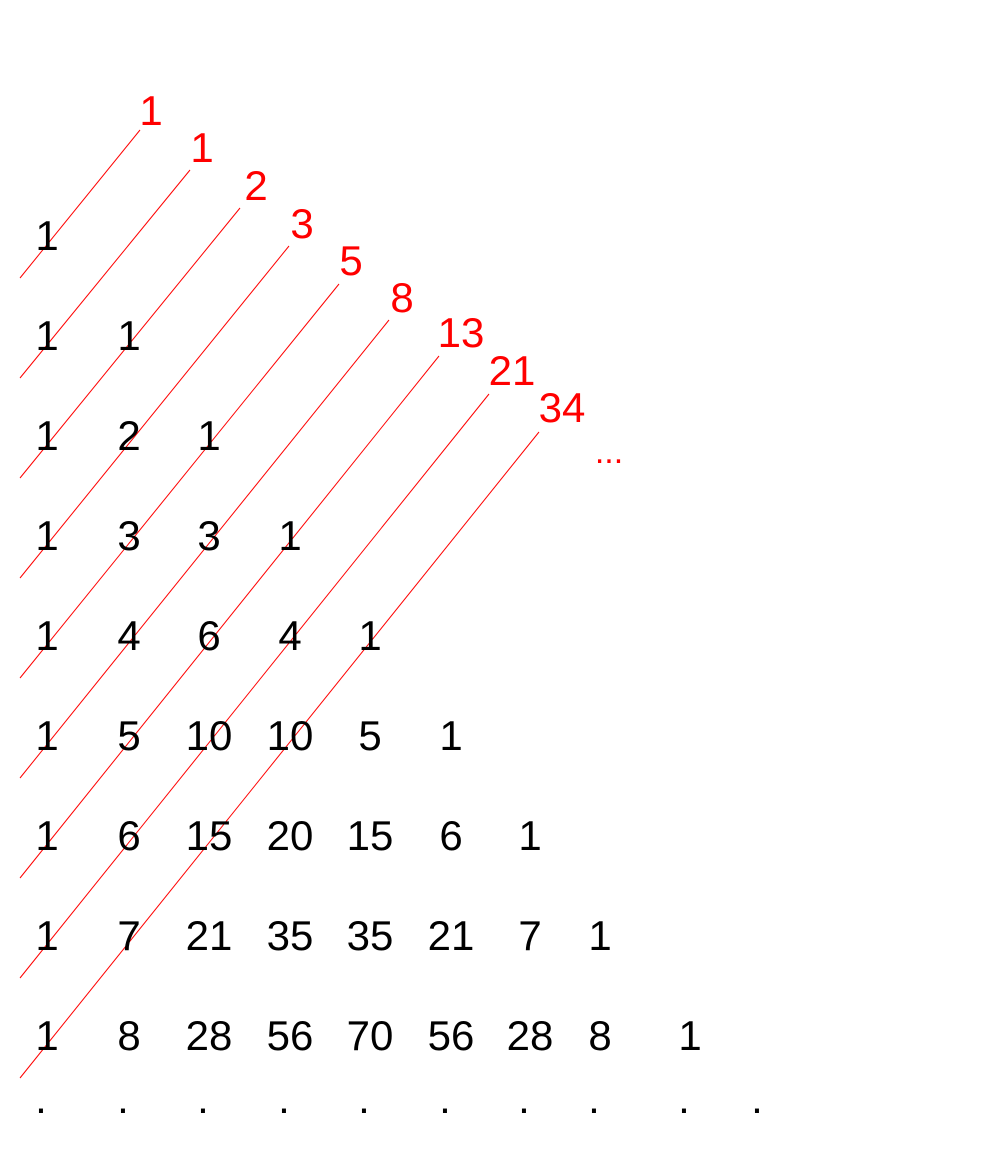 The width and height of the screenshot is (1000, 1151). Describe the element at coordinates (512, 370) in the screenshot. I see `fibonacci-sum: 21` at that location.